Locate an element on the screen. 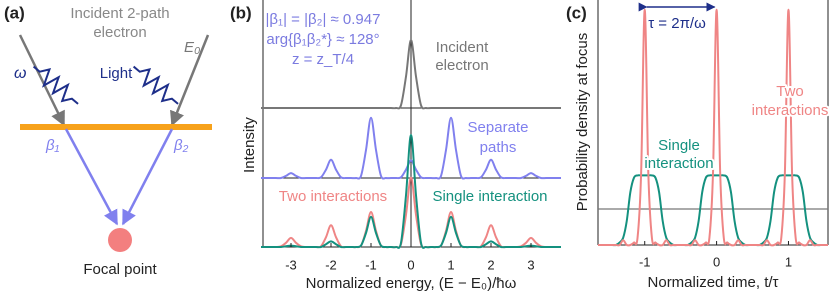  x-tick-label: -2 is located at coordinates (331, 264).